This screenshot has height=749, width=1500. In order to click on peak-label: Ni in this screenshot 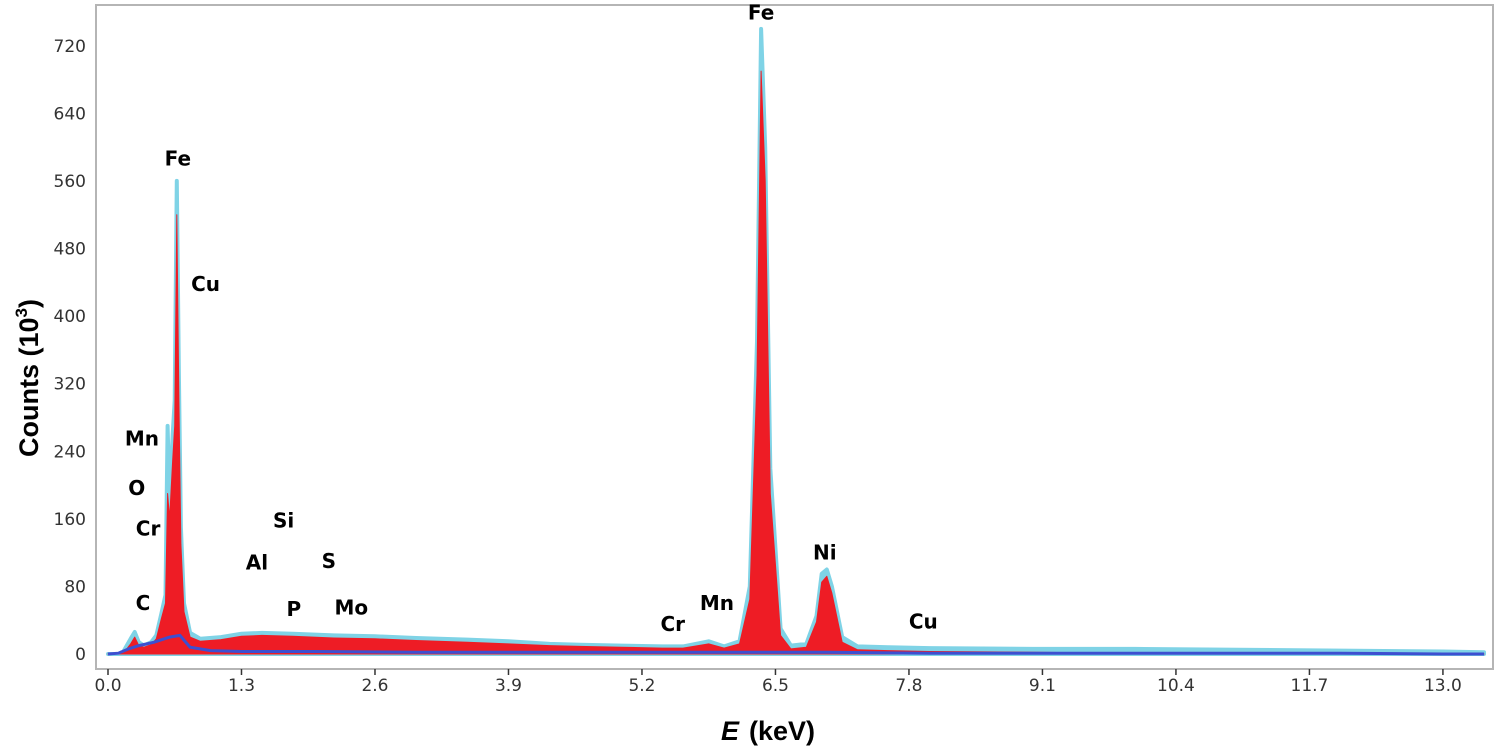, I will do `click(825, 552)`.